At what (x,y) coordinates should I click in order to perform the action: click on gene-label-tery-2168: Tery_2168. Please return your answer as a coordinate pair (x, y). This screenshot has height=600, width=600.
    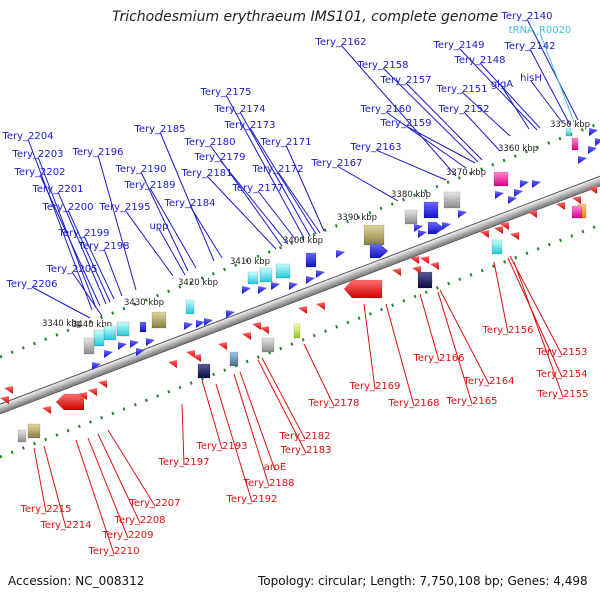
    Looking at the image, I should click on (412, 356).